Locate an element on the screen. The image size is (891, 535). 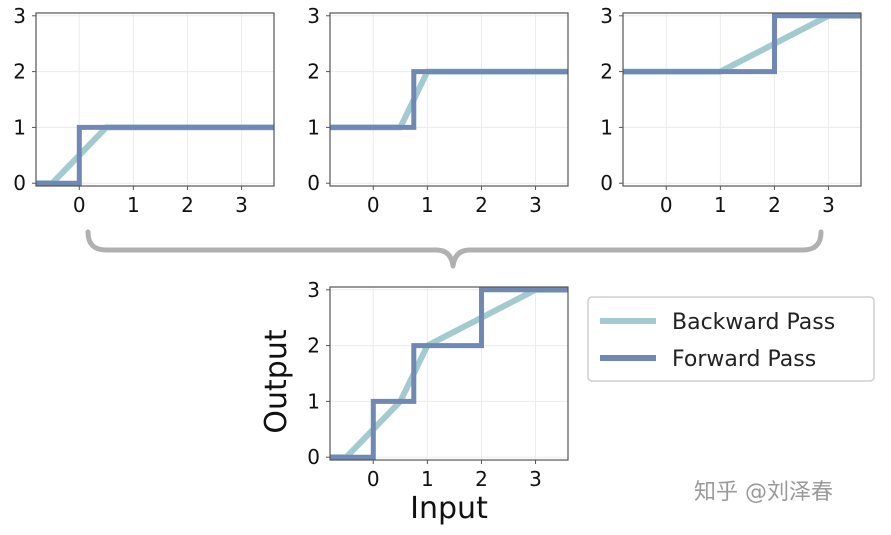
legend-box is located at coordinates (731, 339).